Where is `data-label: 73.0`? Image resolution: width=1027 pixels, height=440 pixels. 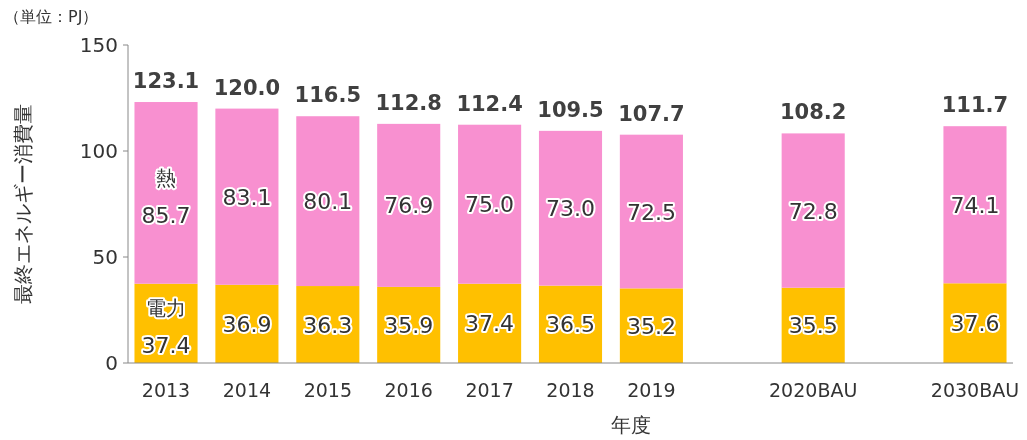
data-label: 73.0 is located at coordinates (570, 209).